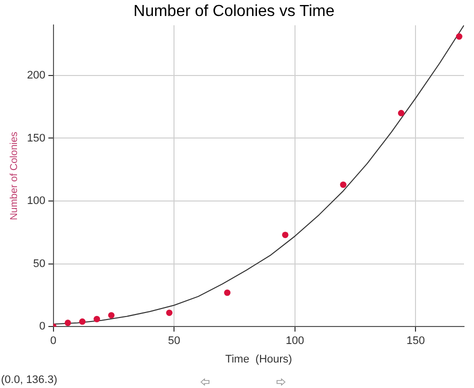 The height and width of the screenshot is (388, 474). Describe the element at coordinates (39, 264) in the screenshot. I see `y-tick-label: 50` at that location.